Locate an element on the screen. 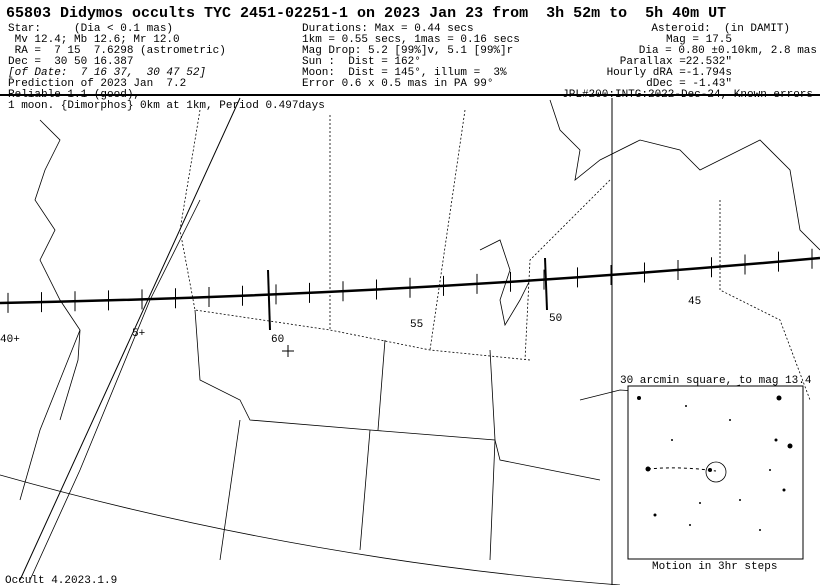  path-label: 55 is located at coordinates (416, 325).